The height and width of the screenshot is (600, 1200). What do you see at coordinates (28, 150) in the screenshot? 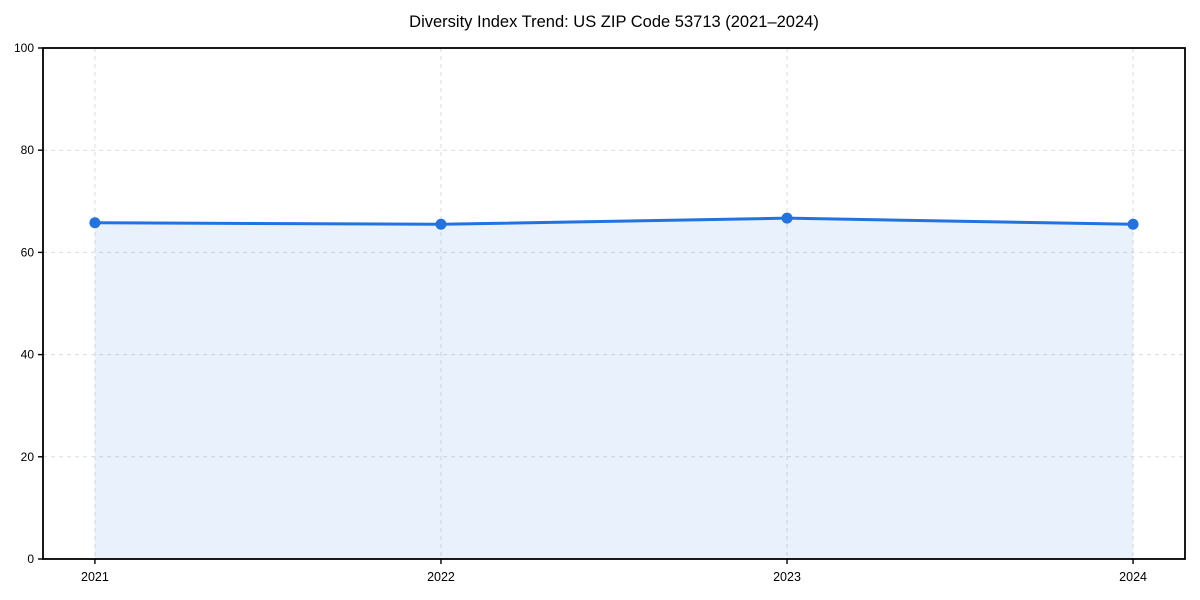
I see `y-axis-tick-label: 80` at bounding box center [28, 150].